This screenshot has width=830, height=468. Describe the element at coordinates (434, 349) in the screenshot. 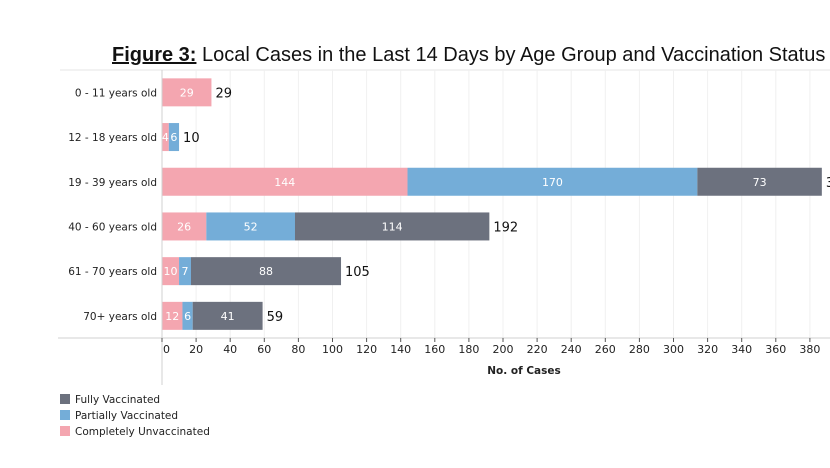

I see `x-tick-label: 160` at that location.